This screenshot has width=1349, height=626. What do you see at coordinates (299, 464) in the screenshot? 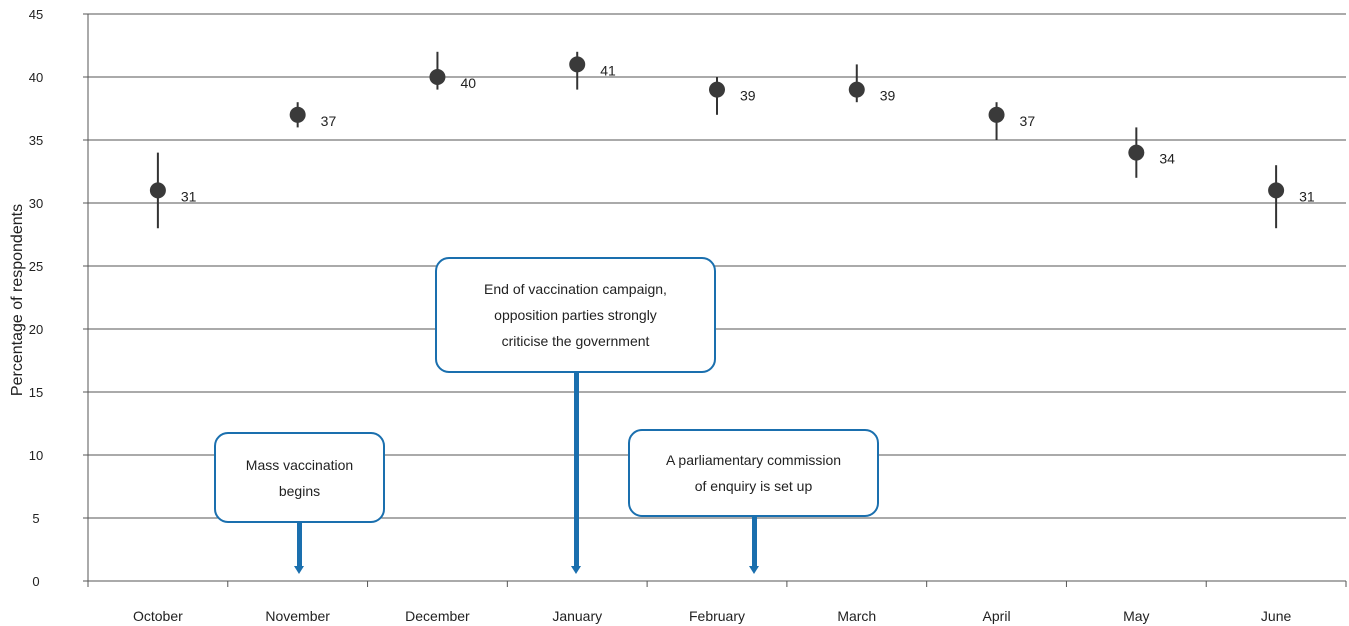
I see `annotation-line: Mass vaccination` at bounding box center [299, 464].